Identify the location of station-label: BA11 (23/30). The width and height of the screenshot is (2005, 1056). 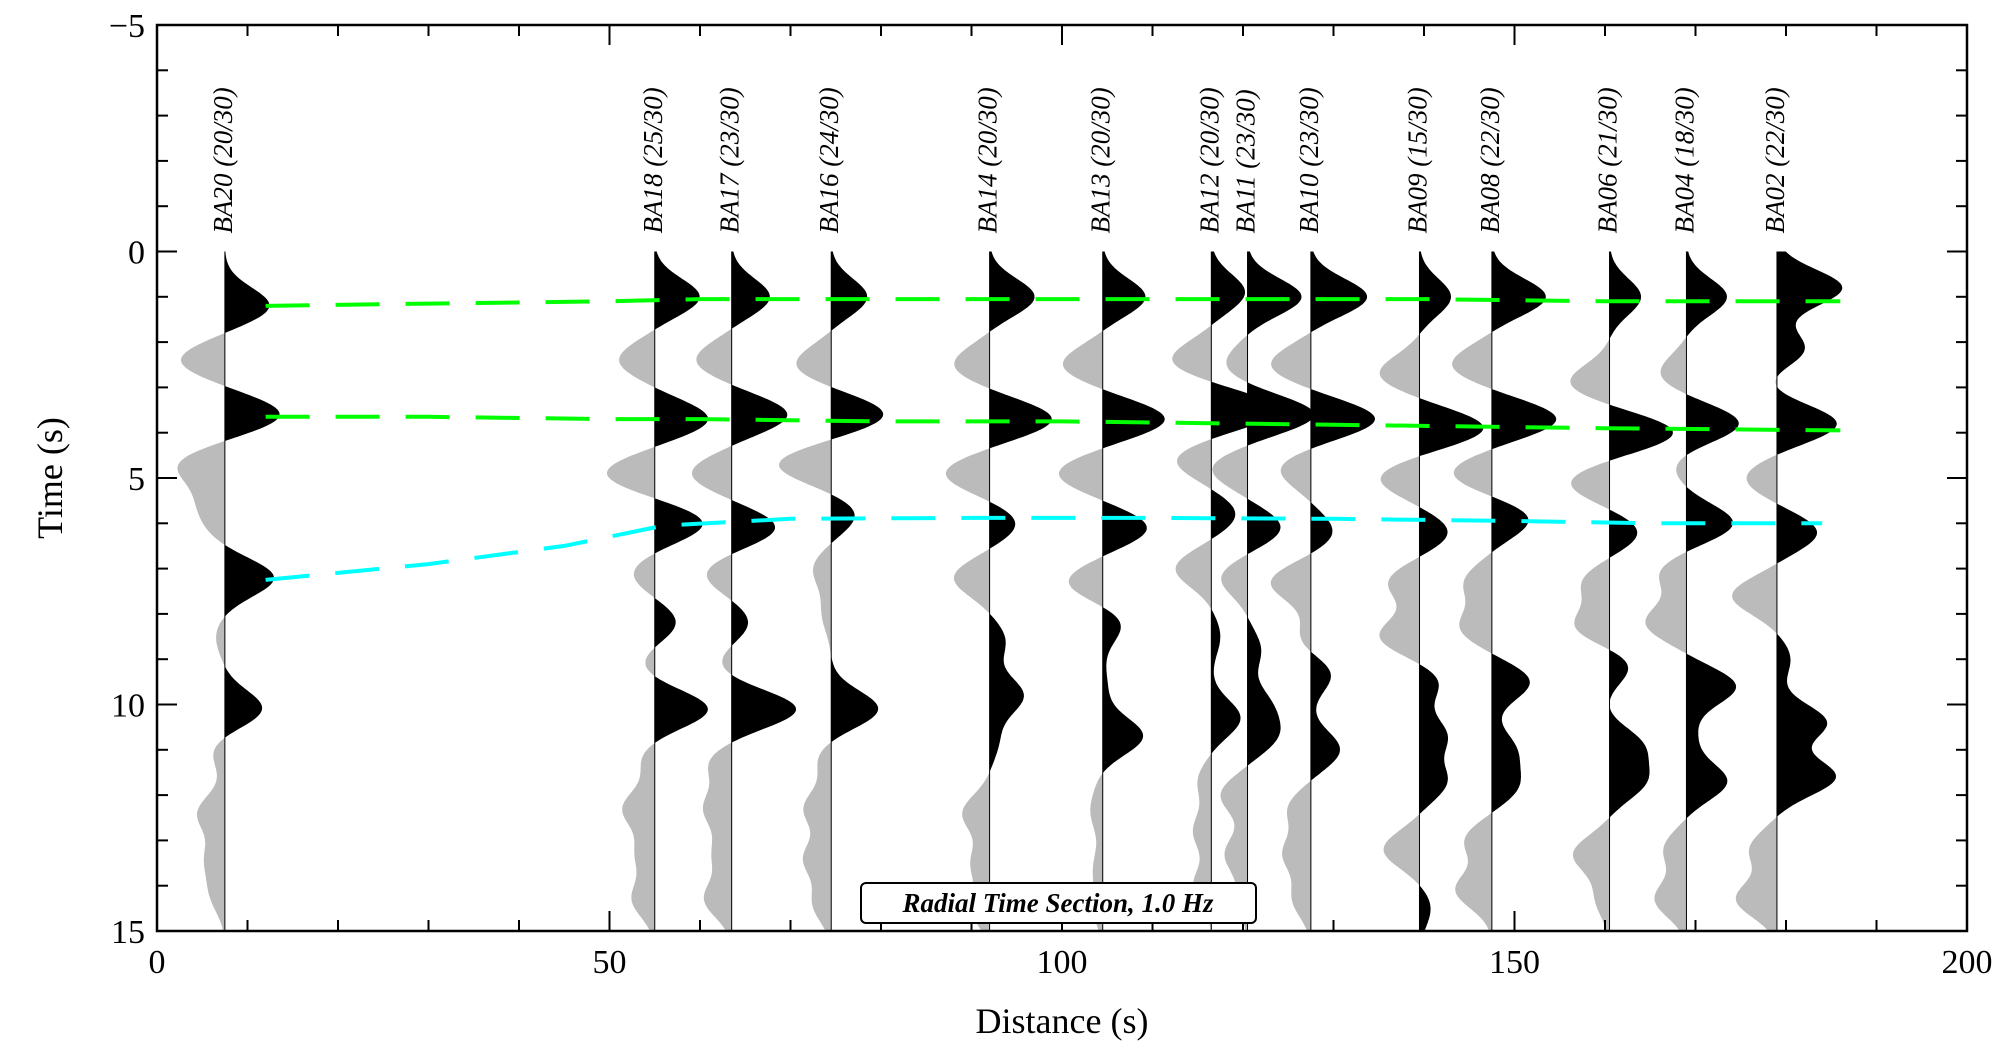
(1246, 161).